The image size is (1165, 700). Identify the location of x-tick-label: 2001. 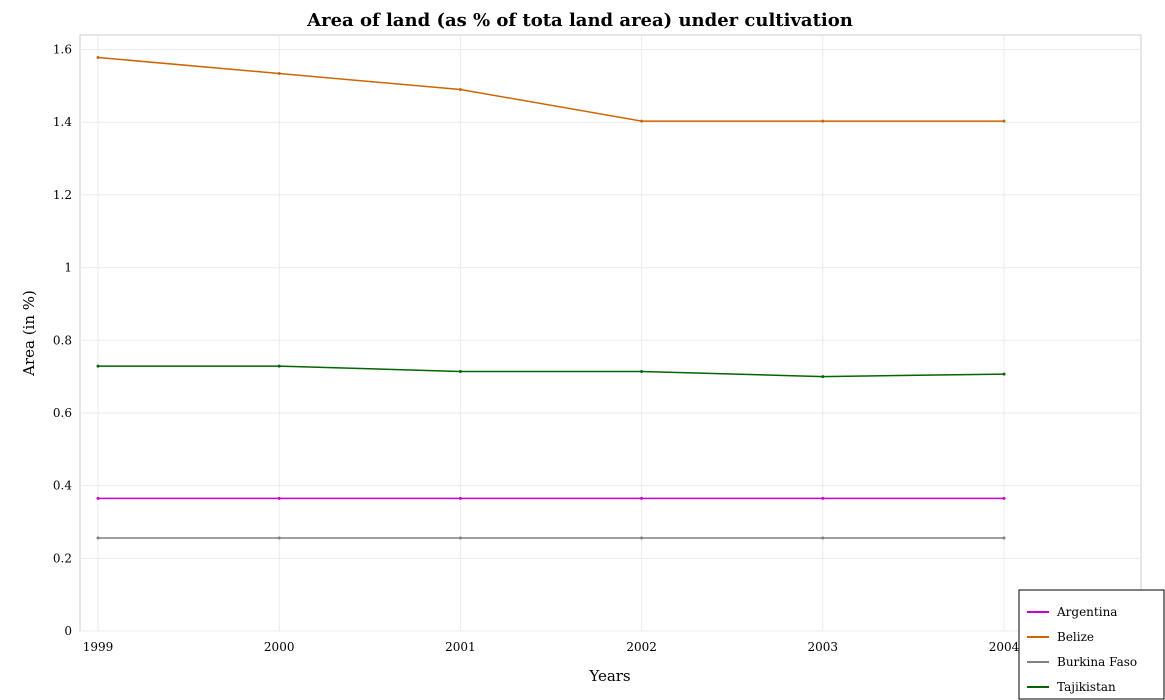
(460, 647).